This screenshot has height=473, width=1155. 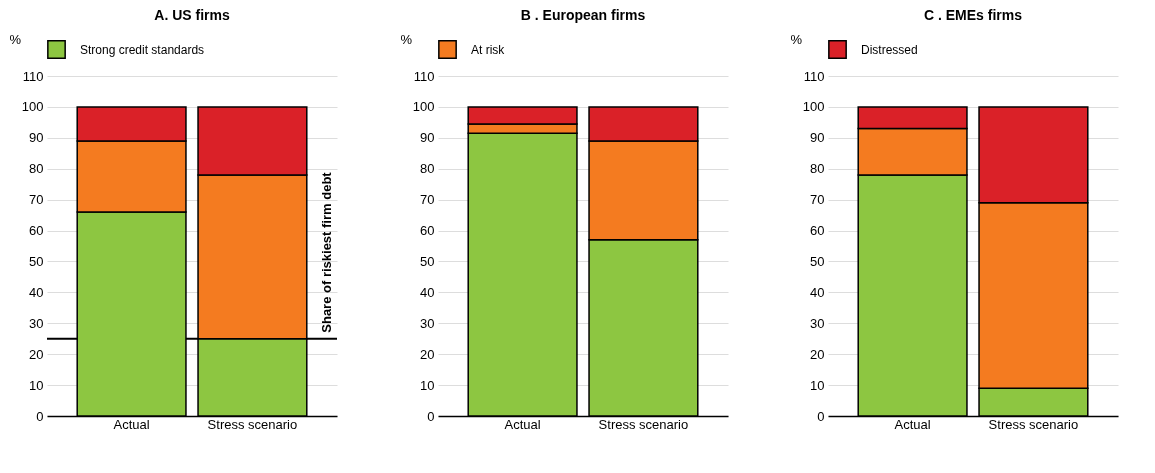 I want to click on chart-title: A. US firms, so click(x=192, y=15).